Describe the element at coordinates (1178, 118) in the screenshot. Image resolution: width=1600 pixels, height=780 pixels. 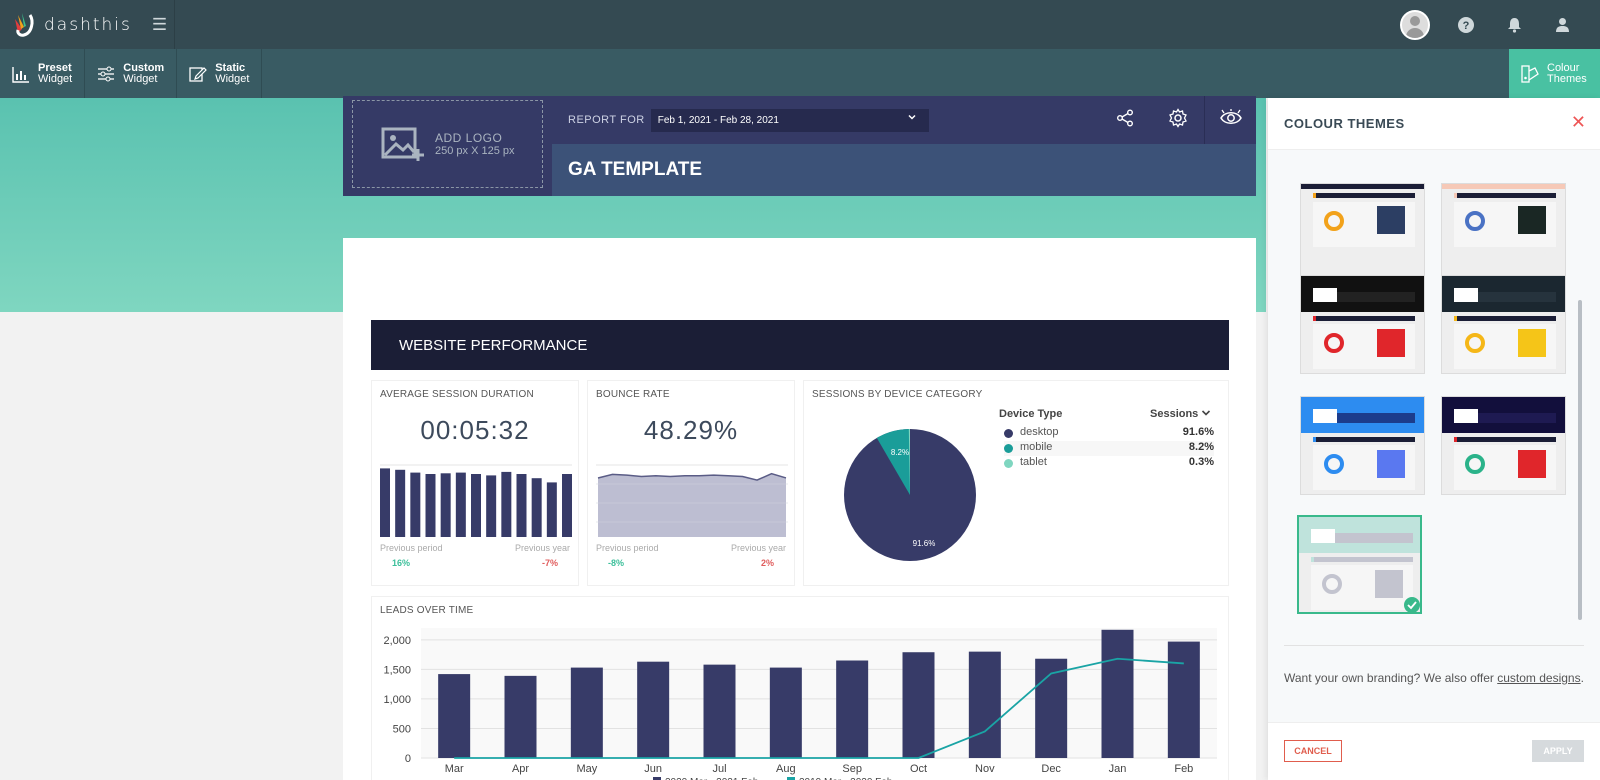
I see `settings-gear-icon` at that location.